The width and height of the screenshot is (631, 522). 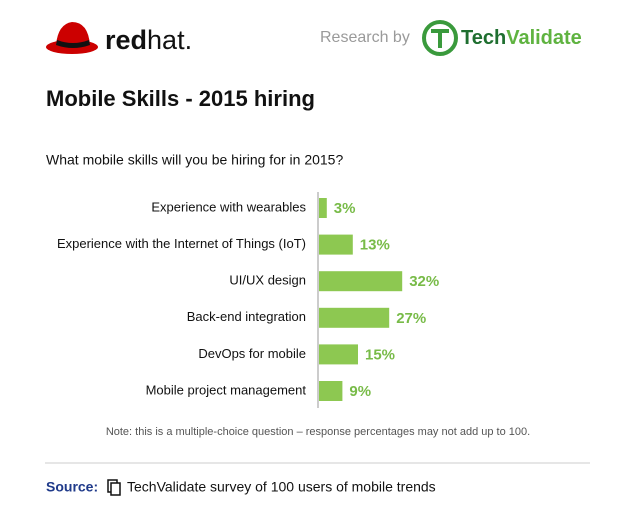 I want to click on tv-ring, so click(x=440, y=38).